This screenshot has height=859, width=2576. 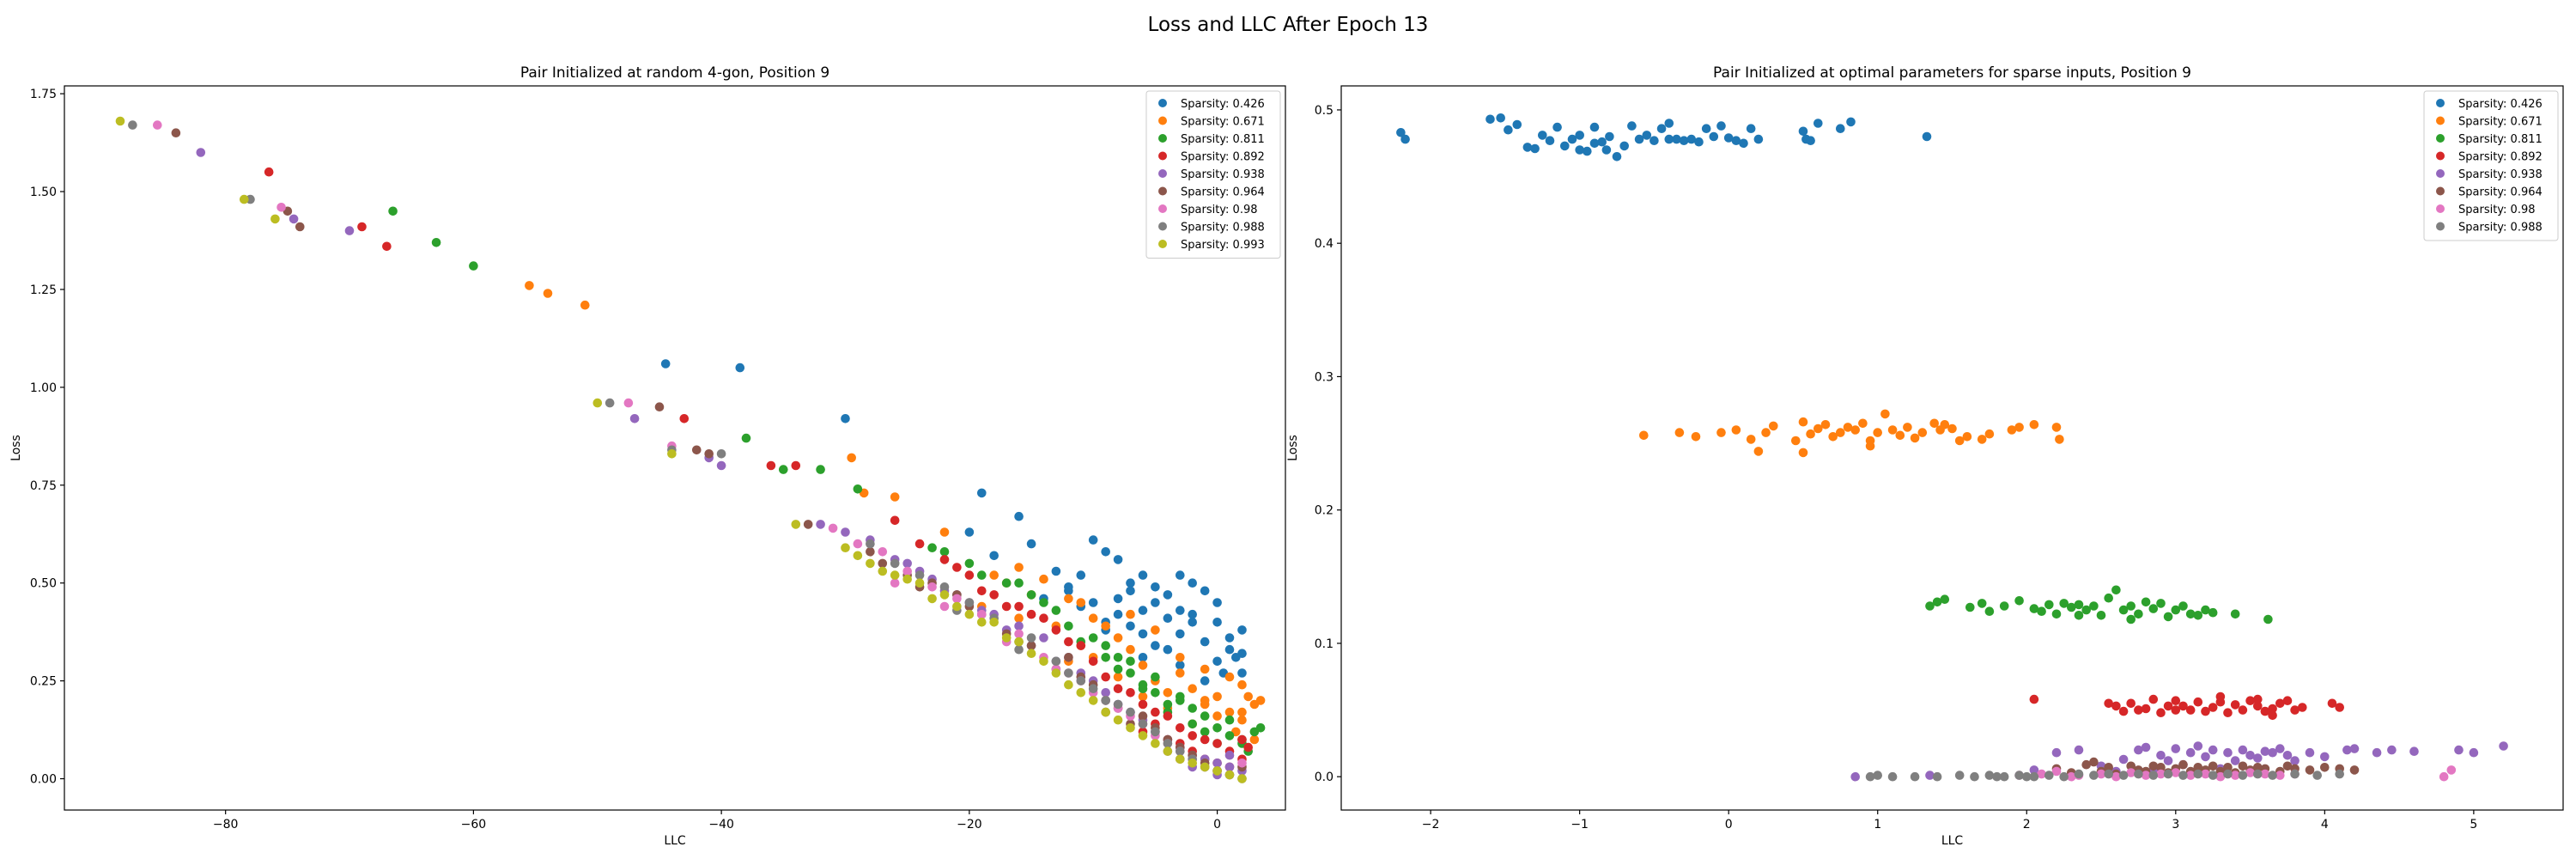 I want to click on legend-entry: Sparsity: 0.964, so click(x=1223, y=193).